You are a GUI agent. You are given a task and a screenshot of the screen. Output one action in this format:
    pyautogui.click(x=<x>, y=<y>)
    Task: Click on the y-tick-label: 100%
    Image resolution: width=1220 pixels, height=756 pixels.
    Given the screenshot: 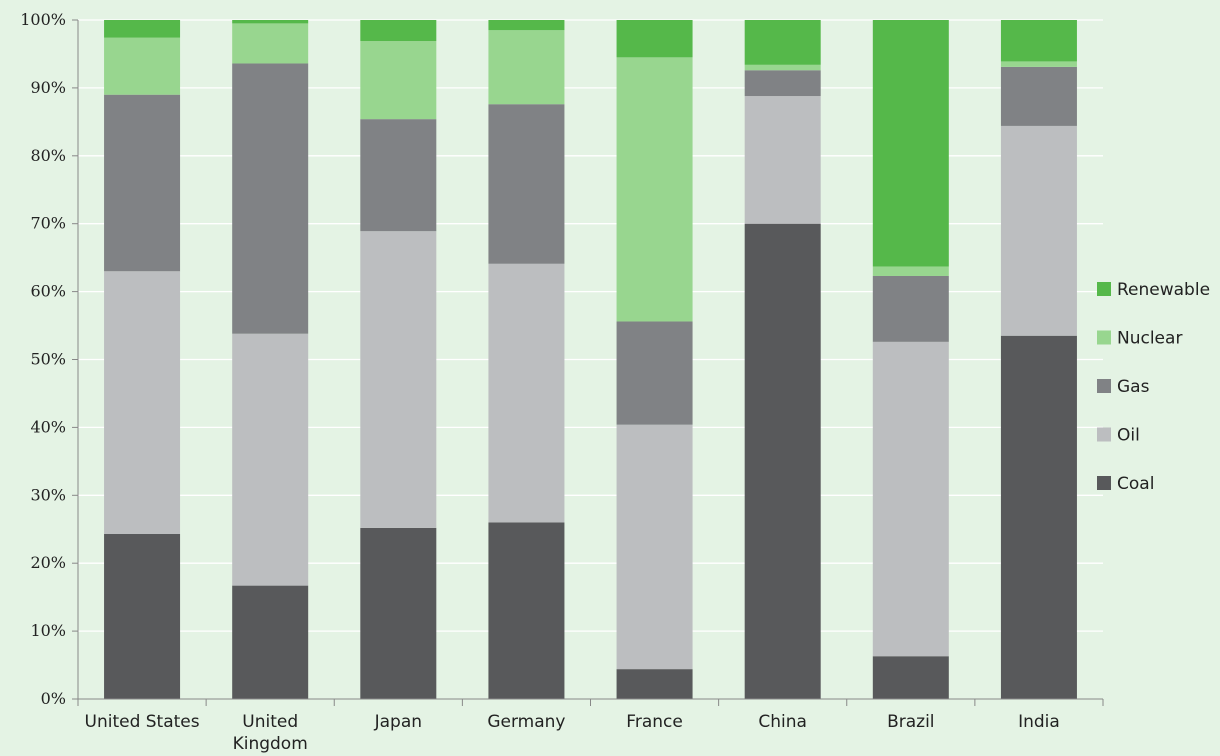 What is the action you would take?
    pyautogui.click(x=43, y=19)
    